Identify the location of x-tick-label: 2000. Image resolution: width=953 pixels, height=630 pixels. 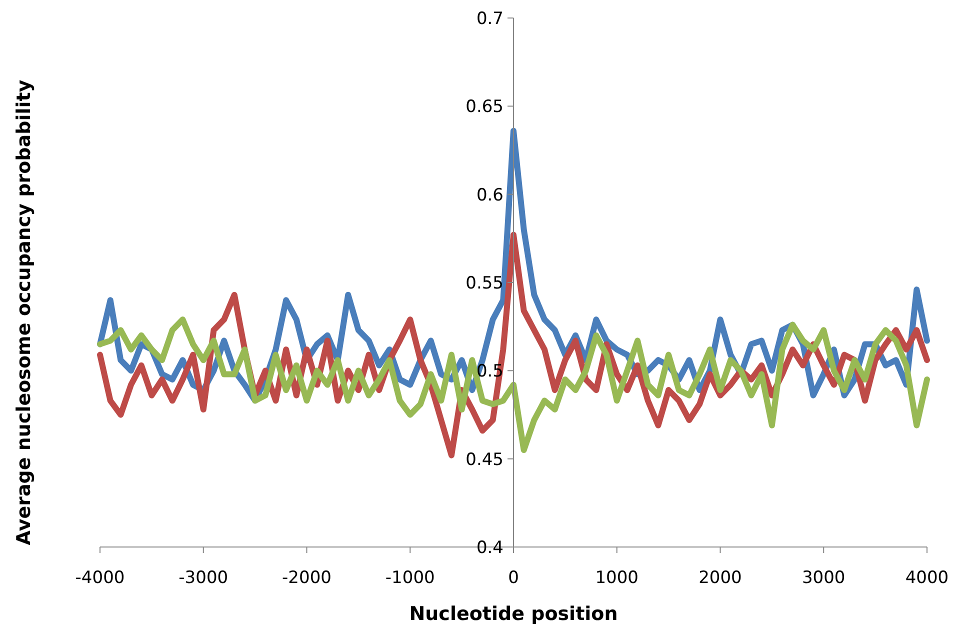
(720, 578).